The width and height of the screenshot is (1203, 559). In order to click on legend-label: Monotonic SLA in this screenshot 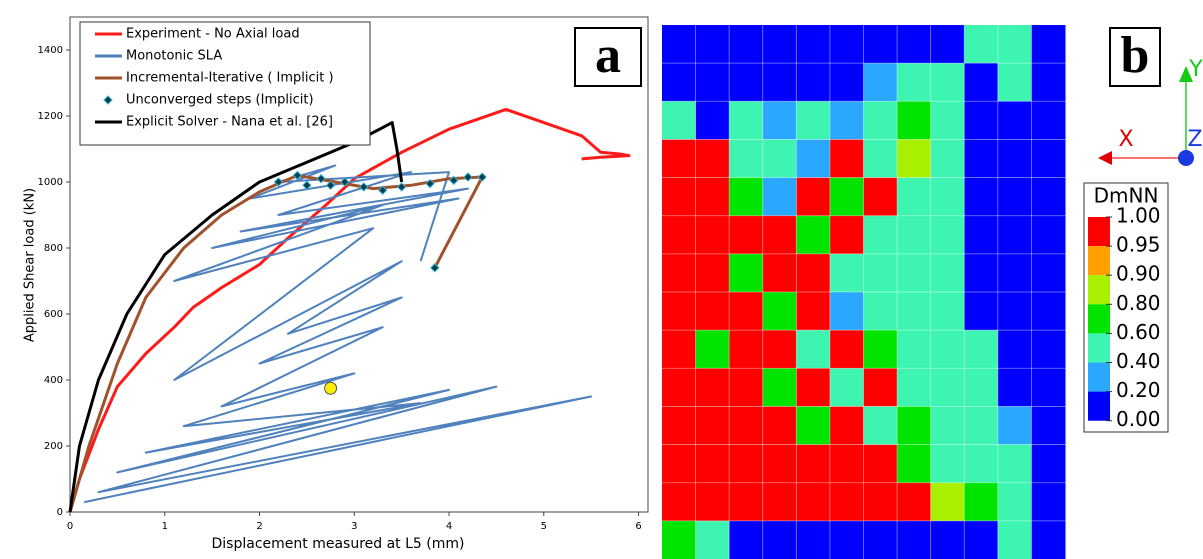, I will do `click(174, 56)`.